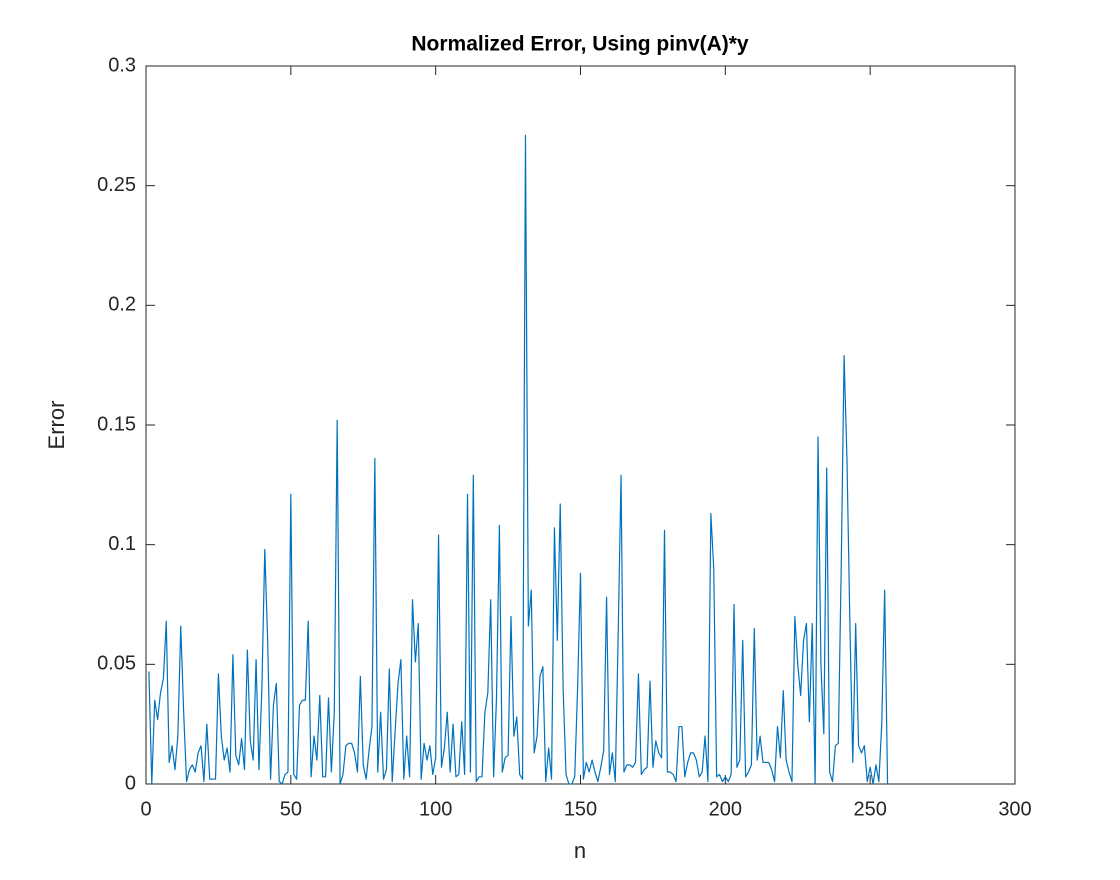 This screenshot has width=1120, height=880. I want to click on y-tick-label: 0, so click(130, 783).